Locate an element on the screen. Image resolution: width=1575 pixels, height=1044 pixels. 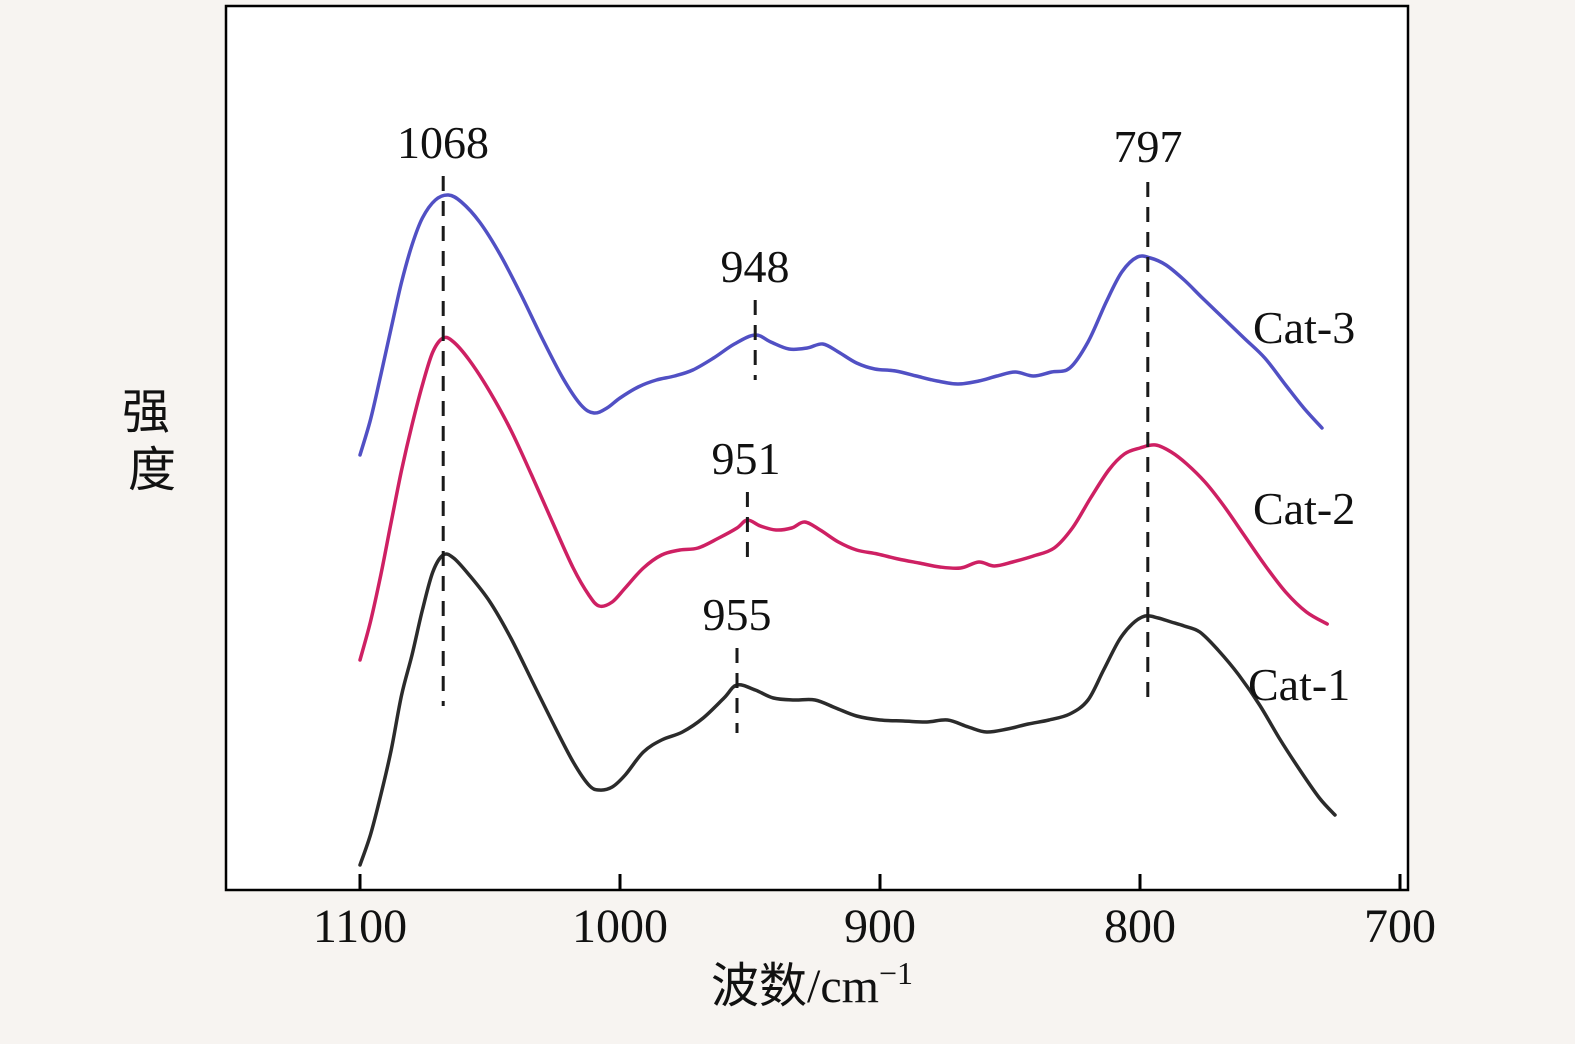
peak-label-955: 955 is located at coordinates (737, 614).